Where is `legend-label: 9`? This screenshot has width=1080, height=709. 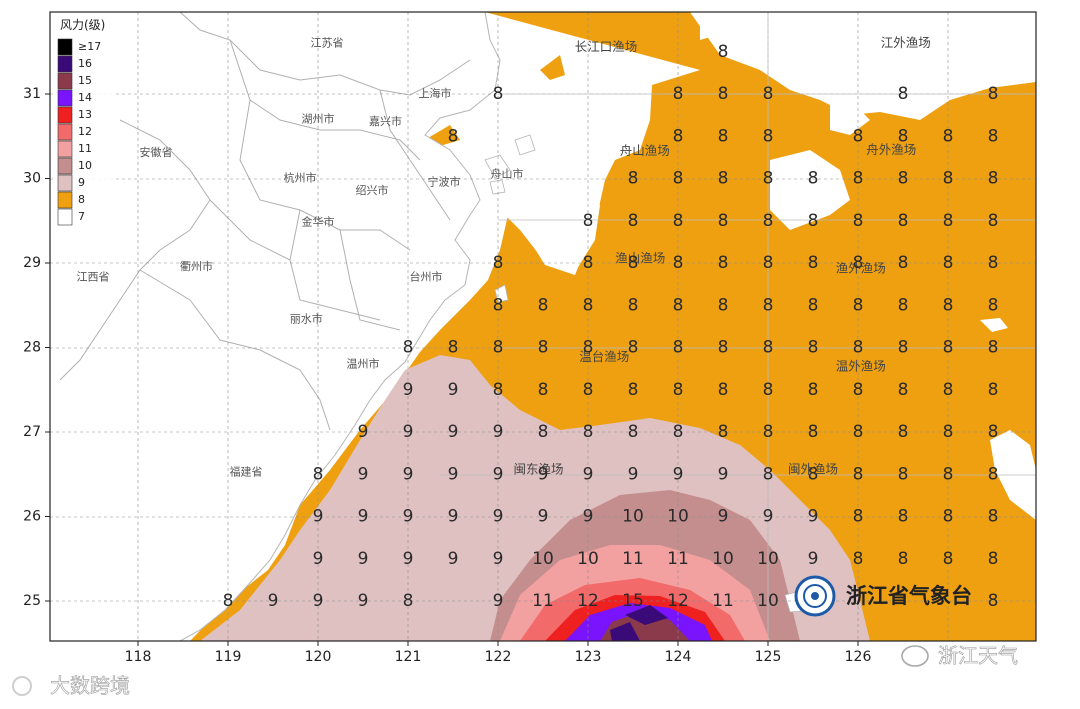 legend-label: 9 is located at coordinates (81, 182).